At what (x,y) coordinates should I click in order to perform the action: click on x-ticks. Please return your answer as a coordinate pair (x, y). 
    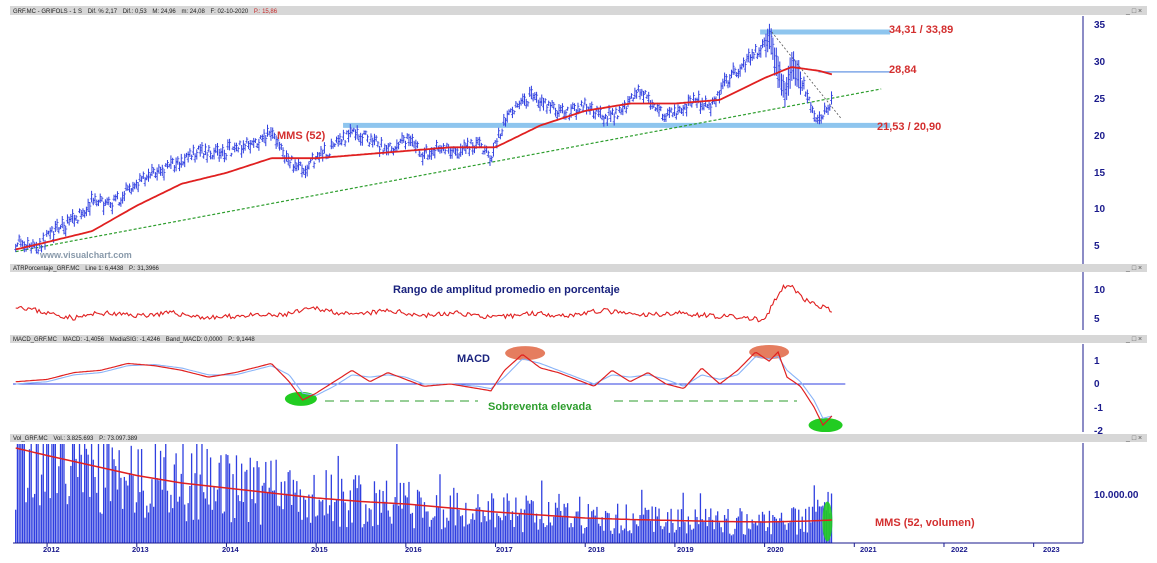
    Looking at the image, I should click on (540, 545).